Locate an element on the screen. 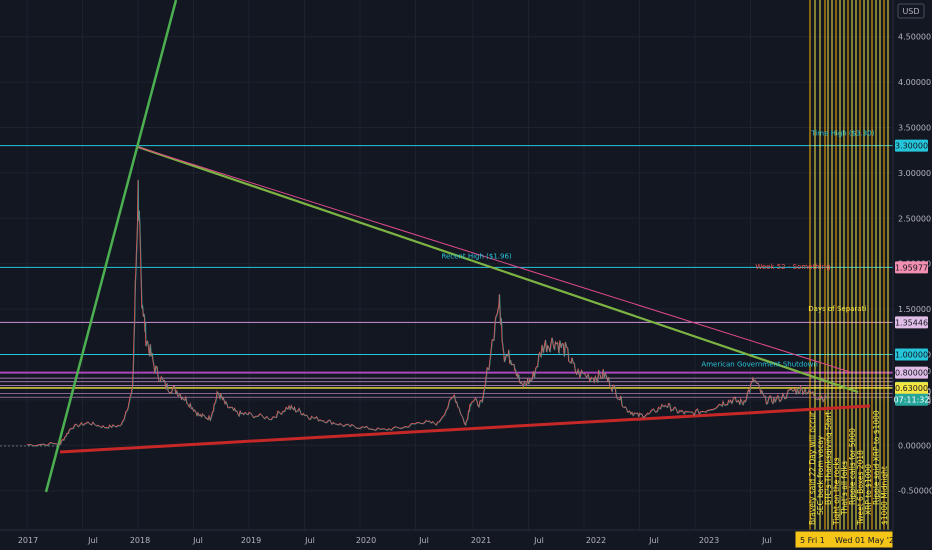  event-note-label: XRP to $1000 is located at coordinates (868, 489).